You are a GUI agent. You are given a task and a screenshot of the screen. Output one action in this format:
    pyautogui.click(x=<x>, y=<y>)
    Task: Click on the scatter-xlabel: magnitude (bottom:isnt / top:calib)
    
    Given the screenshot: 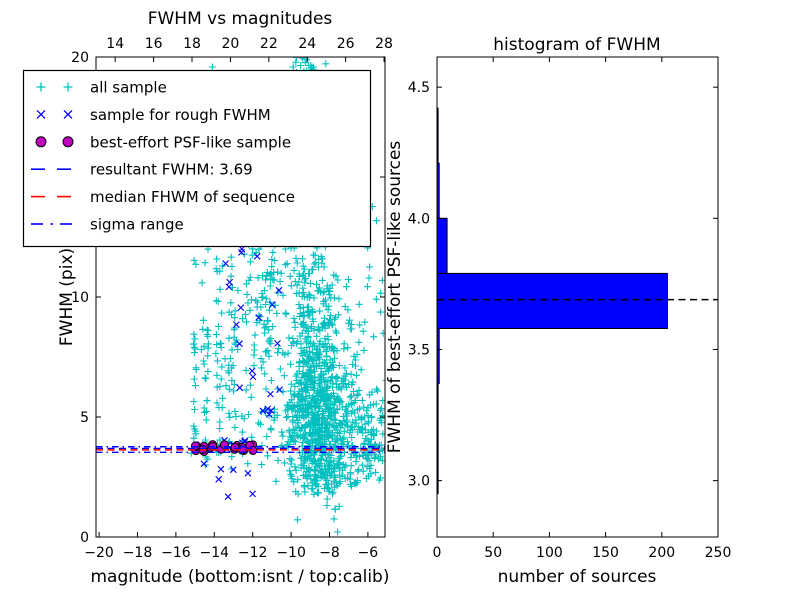 What is the action you would take?
    pyautogui.click(x=240, y=577)
    